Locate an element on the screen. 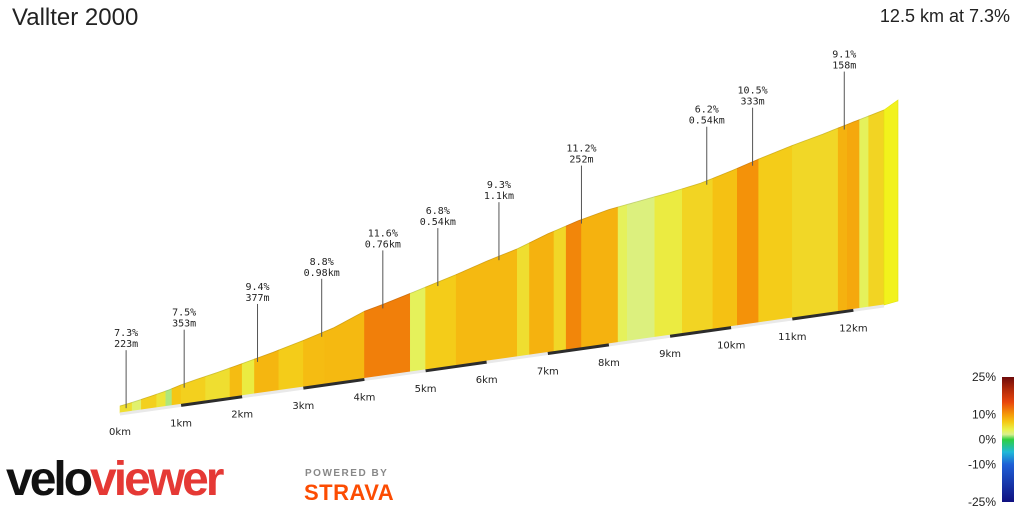  annotation-gradient: 7.3% is located at coordinates (126, 333).